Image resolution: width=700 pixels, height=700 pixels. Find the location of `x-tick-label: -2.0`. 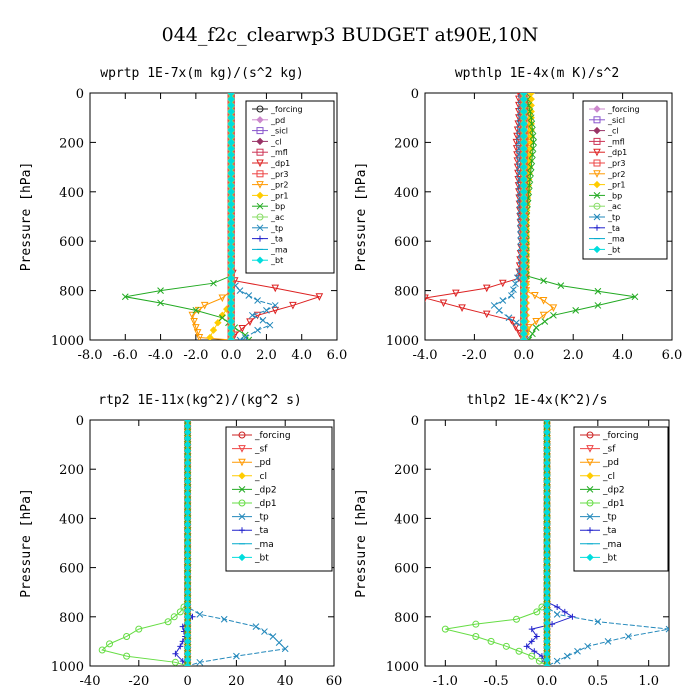

x-tick-label: -2.0 is located at coordinates (195, 355).